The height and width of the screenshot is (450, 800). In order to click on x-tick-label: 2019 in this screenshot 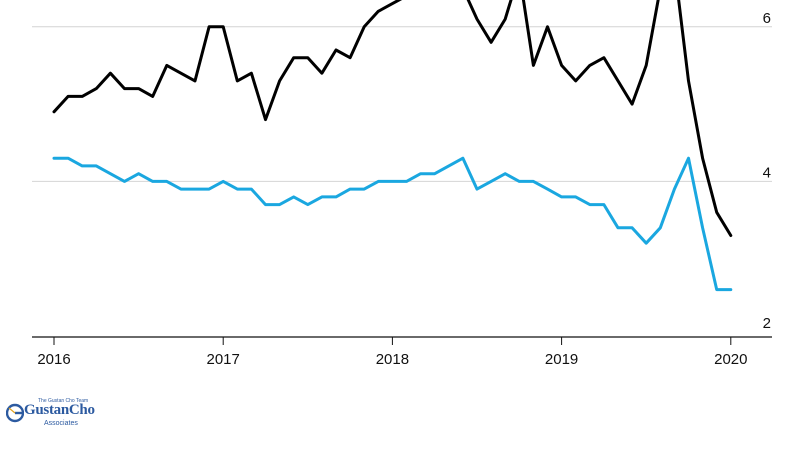, I will do `click(561, 359)`.